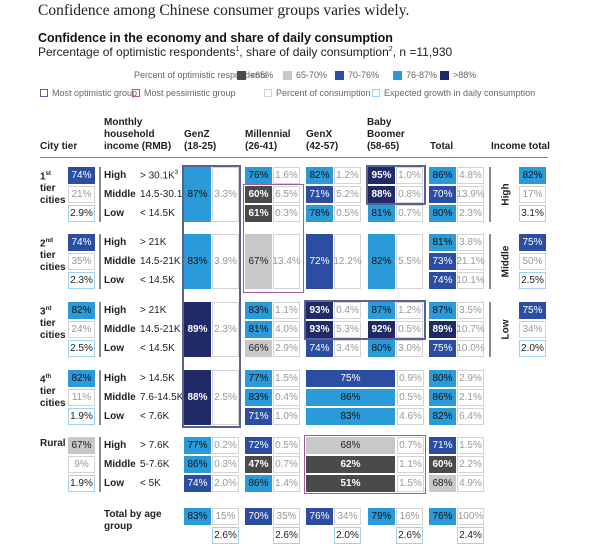 This screenshot has width=602, height=549. Describe the element at coordinates (506, 329) in the screenshot. I see `income-group-label: Low` at that location.